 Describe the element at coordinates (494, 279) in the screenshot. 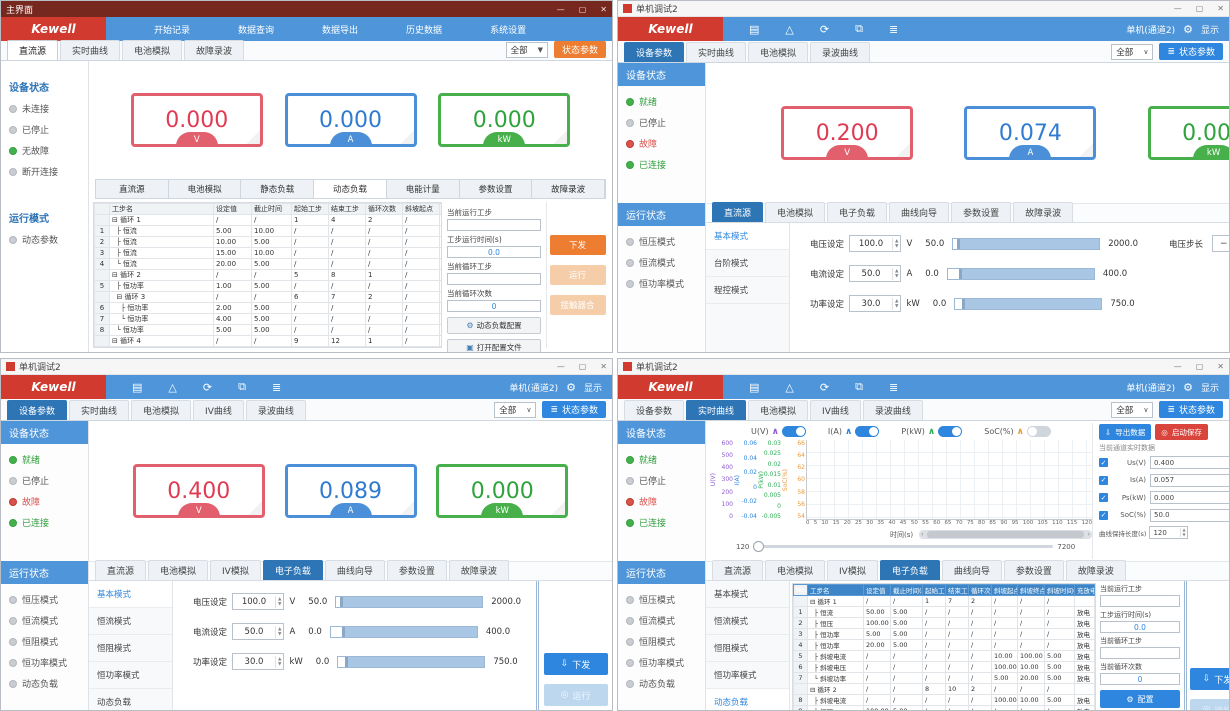

I see `current-loop-input` at that location.